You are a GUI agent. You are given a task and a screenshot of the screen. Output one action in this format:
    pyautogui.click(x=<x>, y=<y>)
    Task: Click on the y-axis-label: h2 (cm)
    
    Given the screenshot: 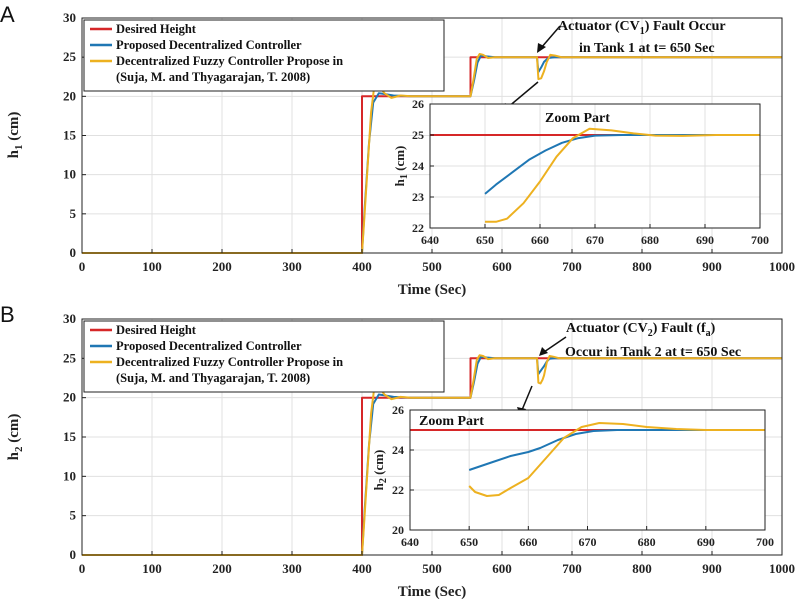 What is the action you would take?
    pyautogui.click(x=15, y=437)
    